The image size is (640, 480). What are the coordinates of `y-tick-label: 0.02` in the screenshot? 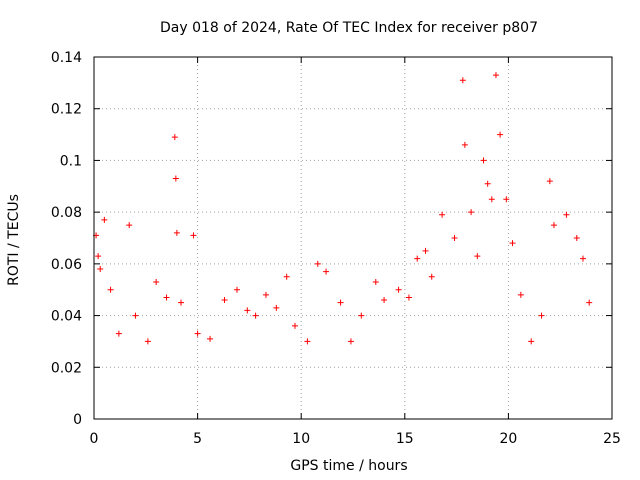 It's located at (66, 368).